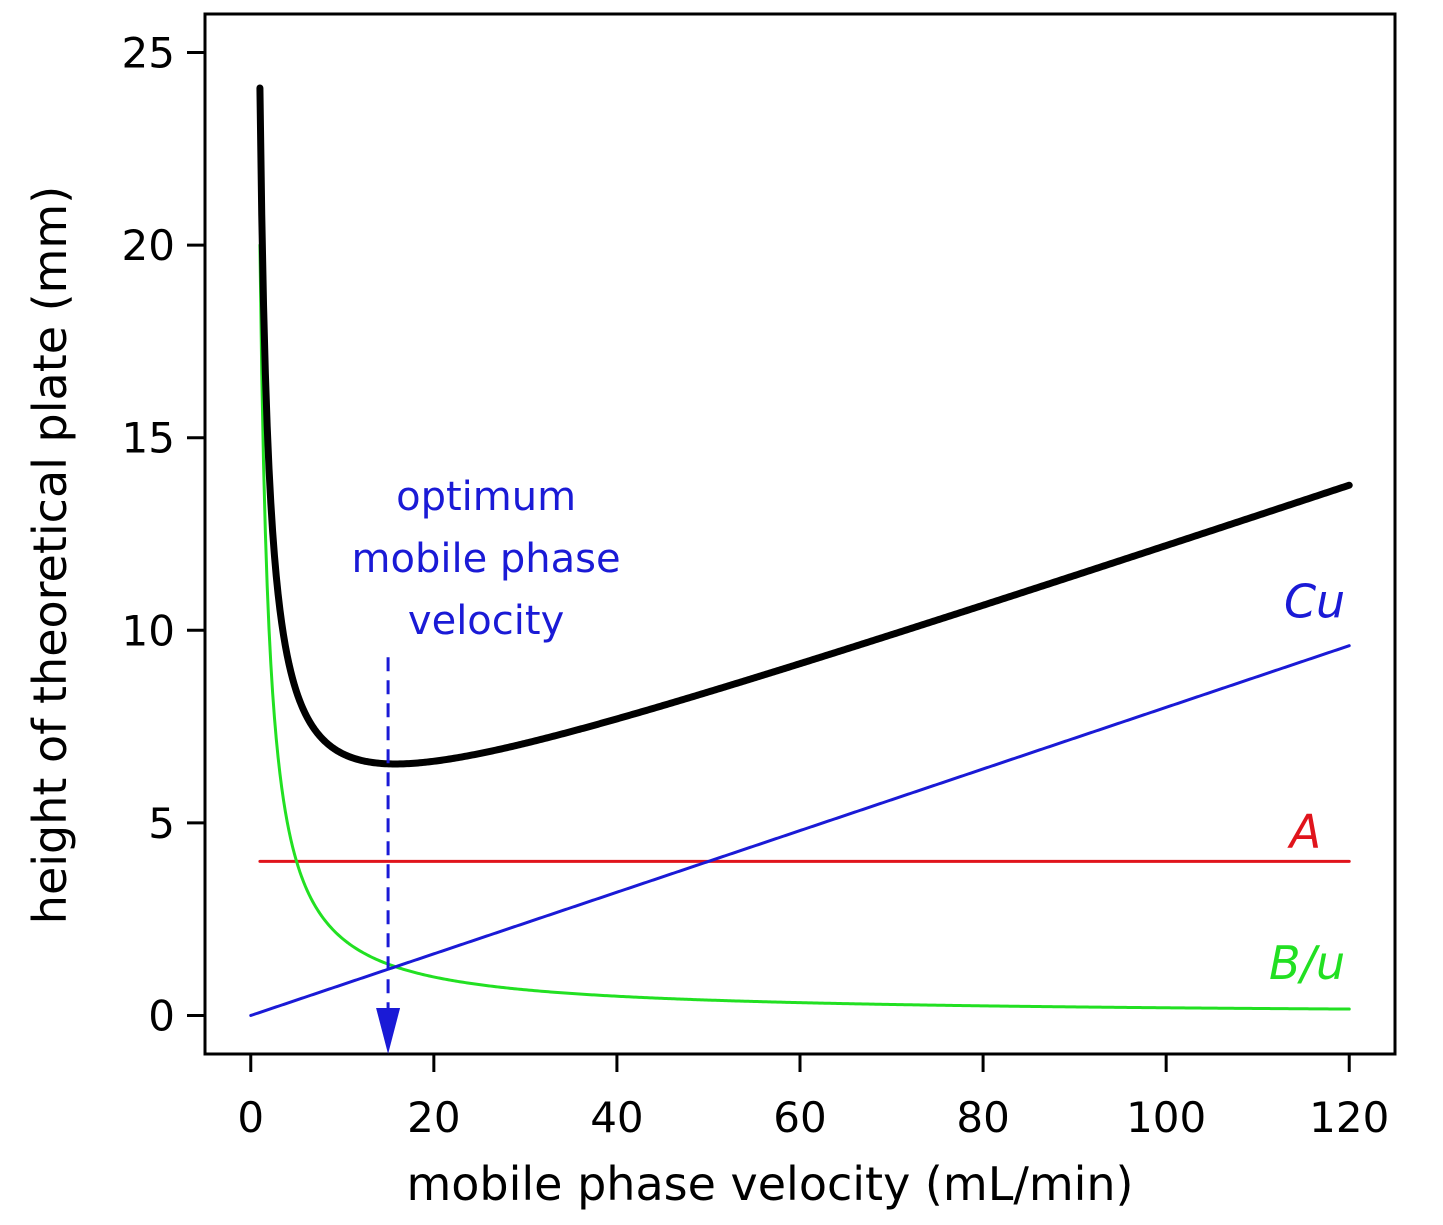  Describe the element at coordinates (486, 621) in the screenshot. I see `optimum-label-line: velocity` at that location.